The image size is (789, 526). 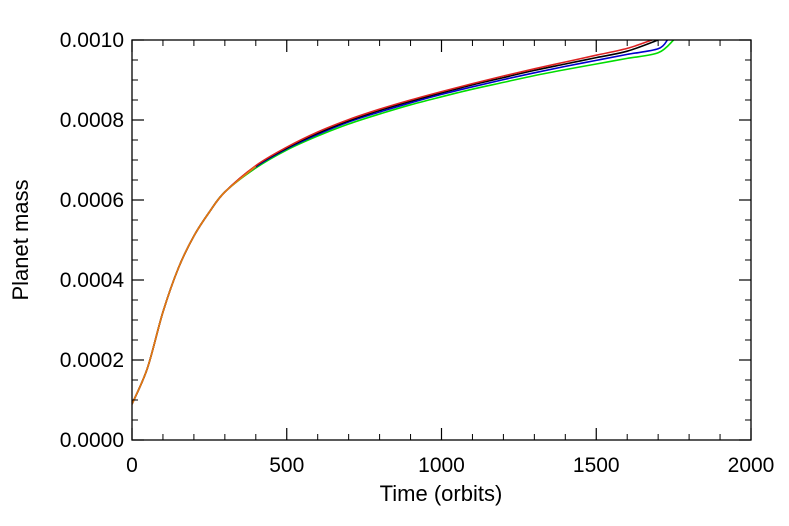 I want to click on y-tick-label: 0.0002, so click(x=92, y=360).